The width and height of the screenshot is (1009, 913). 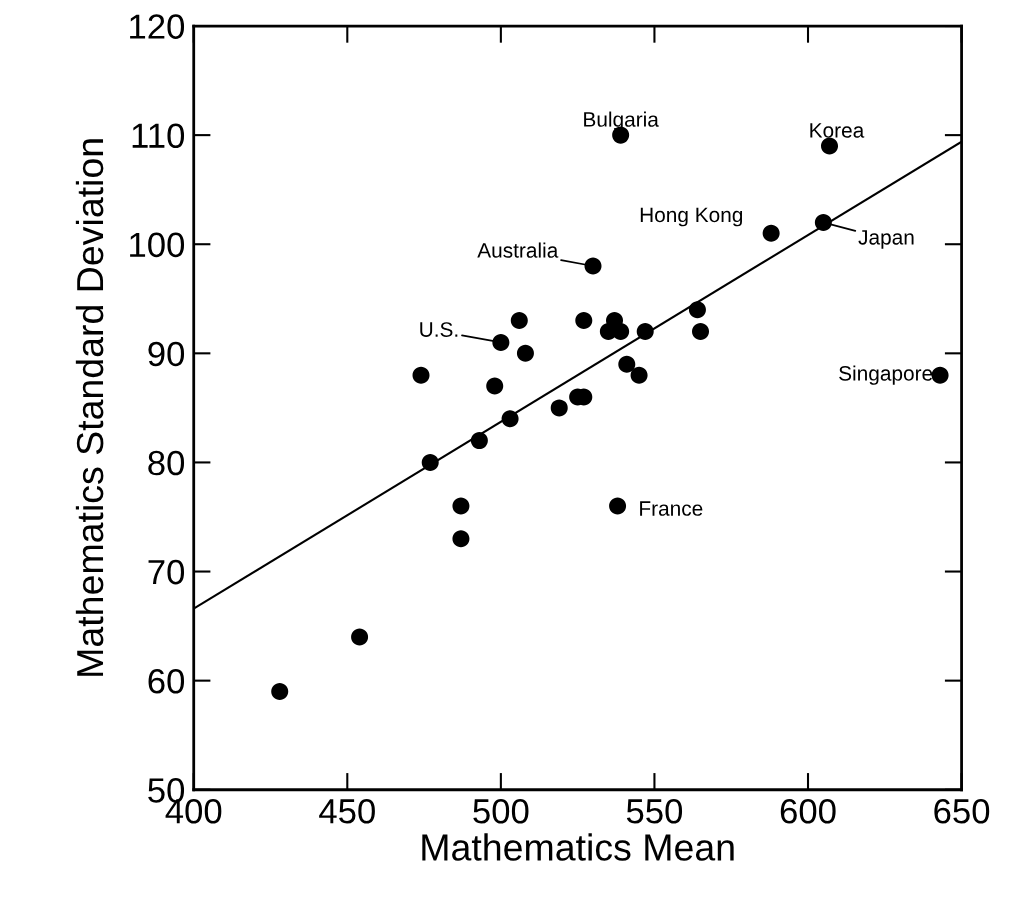 I want to click on y-axis-title: Mathematics Standard Deviation, so click(x=89, y=407).